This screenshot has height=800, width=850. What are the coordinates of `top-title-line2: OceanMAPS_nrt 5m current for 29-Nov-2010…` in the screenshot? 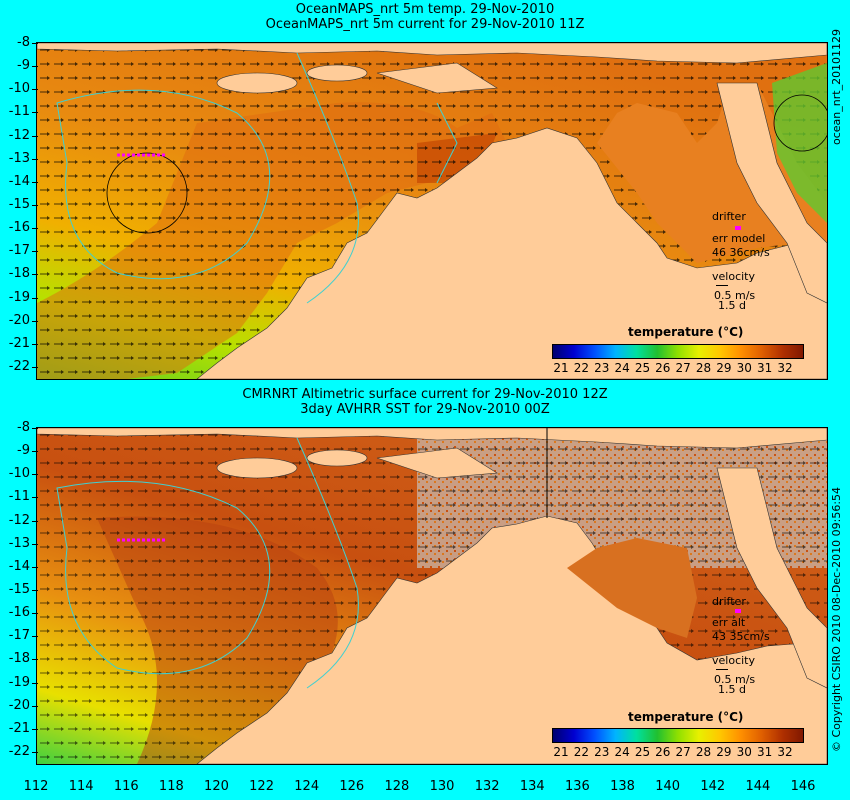 It's located at (425, 24).